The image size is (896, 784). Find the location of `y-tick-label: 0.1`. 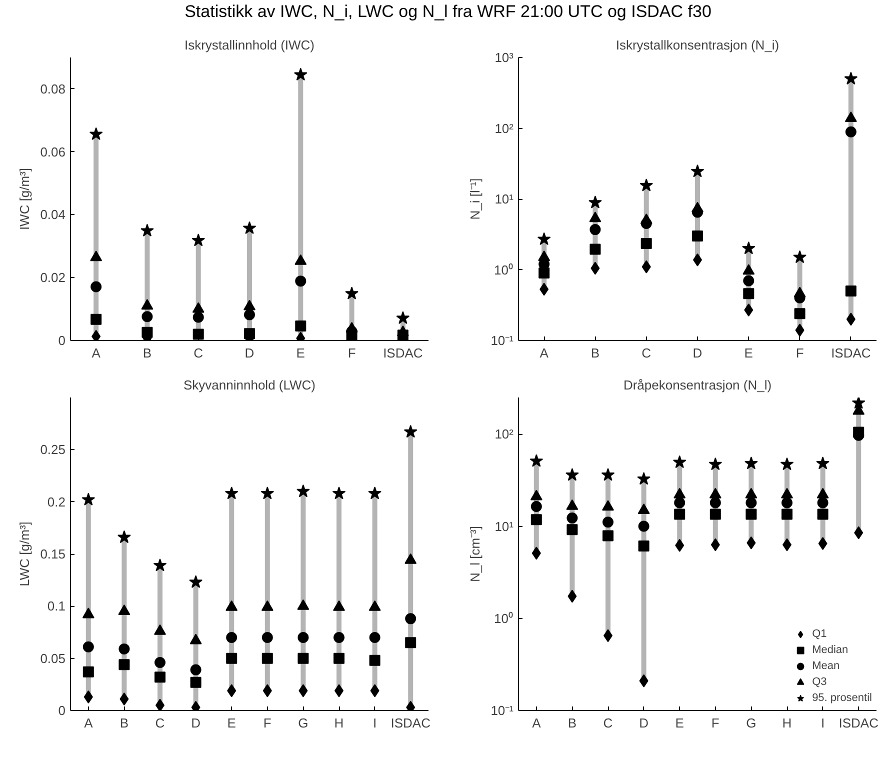

y-tick-label: 0.1 is located at coordinates (56, 606).